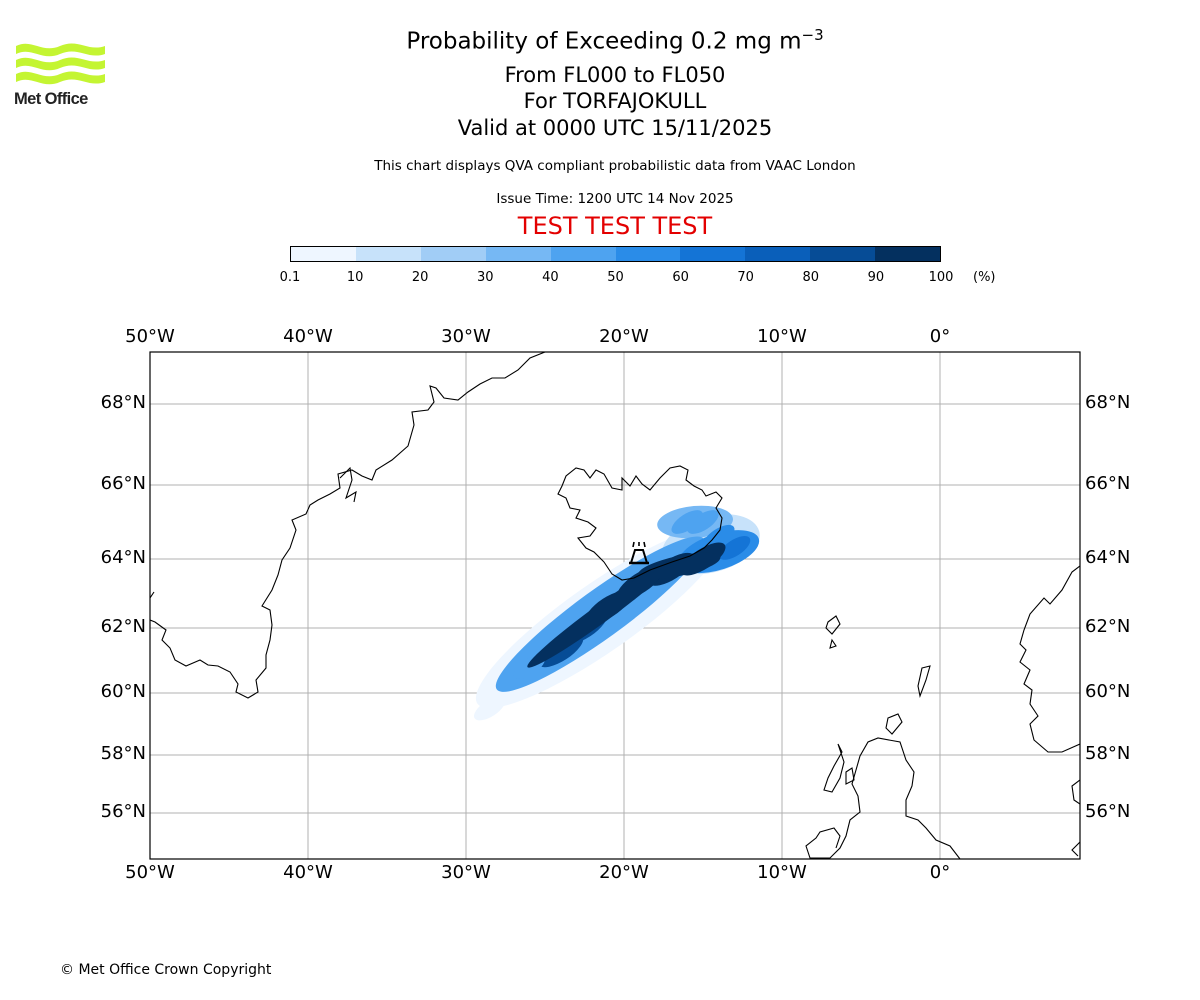 This screenshot has height=1000, width=1200. I want to click on coastline-greenland-tip, so click(152, 595).